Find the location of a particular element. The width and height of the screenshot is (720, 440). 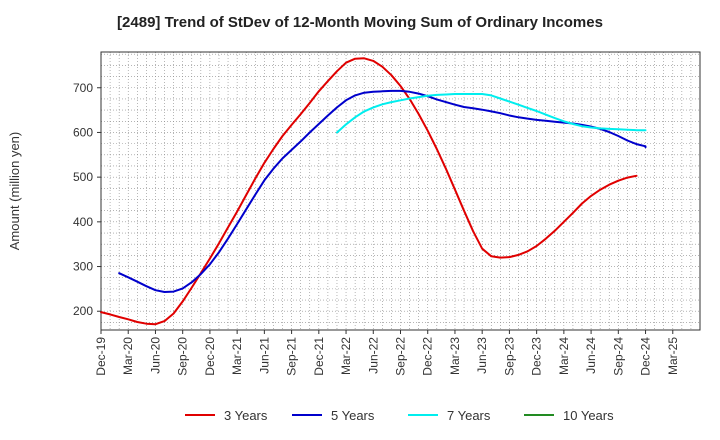

y-tick-label: 400 is located at coordinates (83, 222).